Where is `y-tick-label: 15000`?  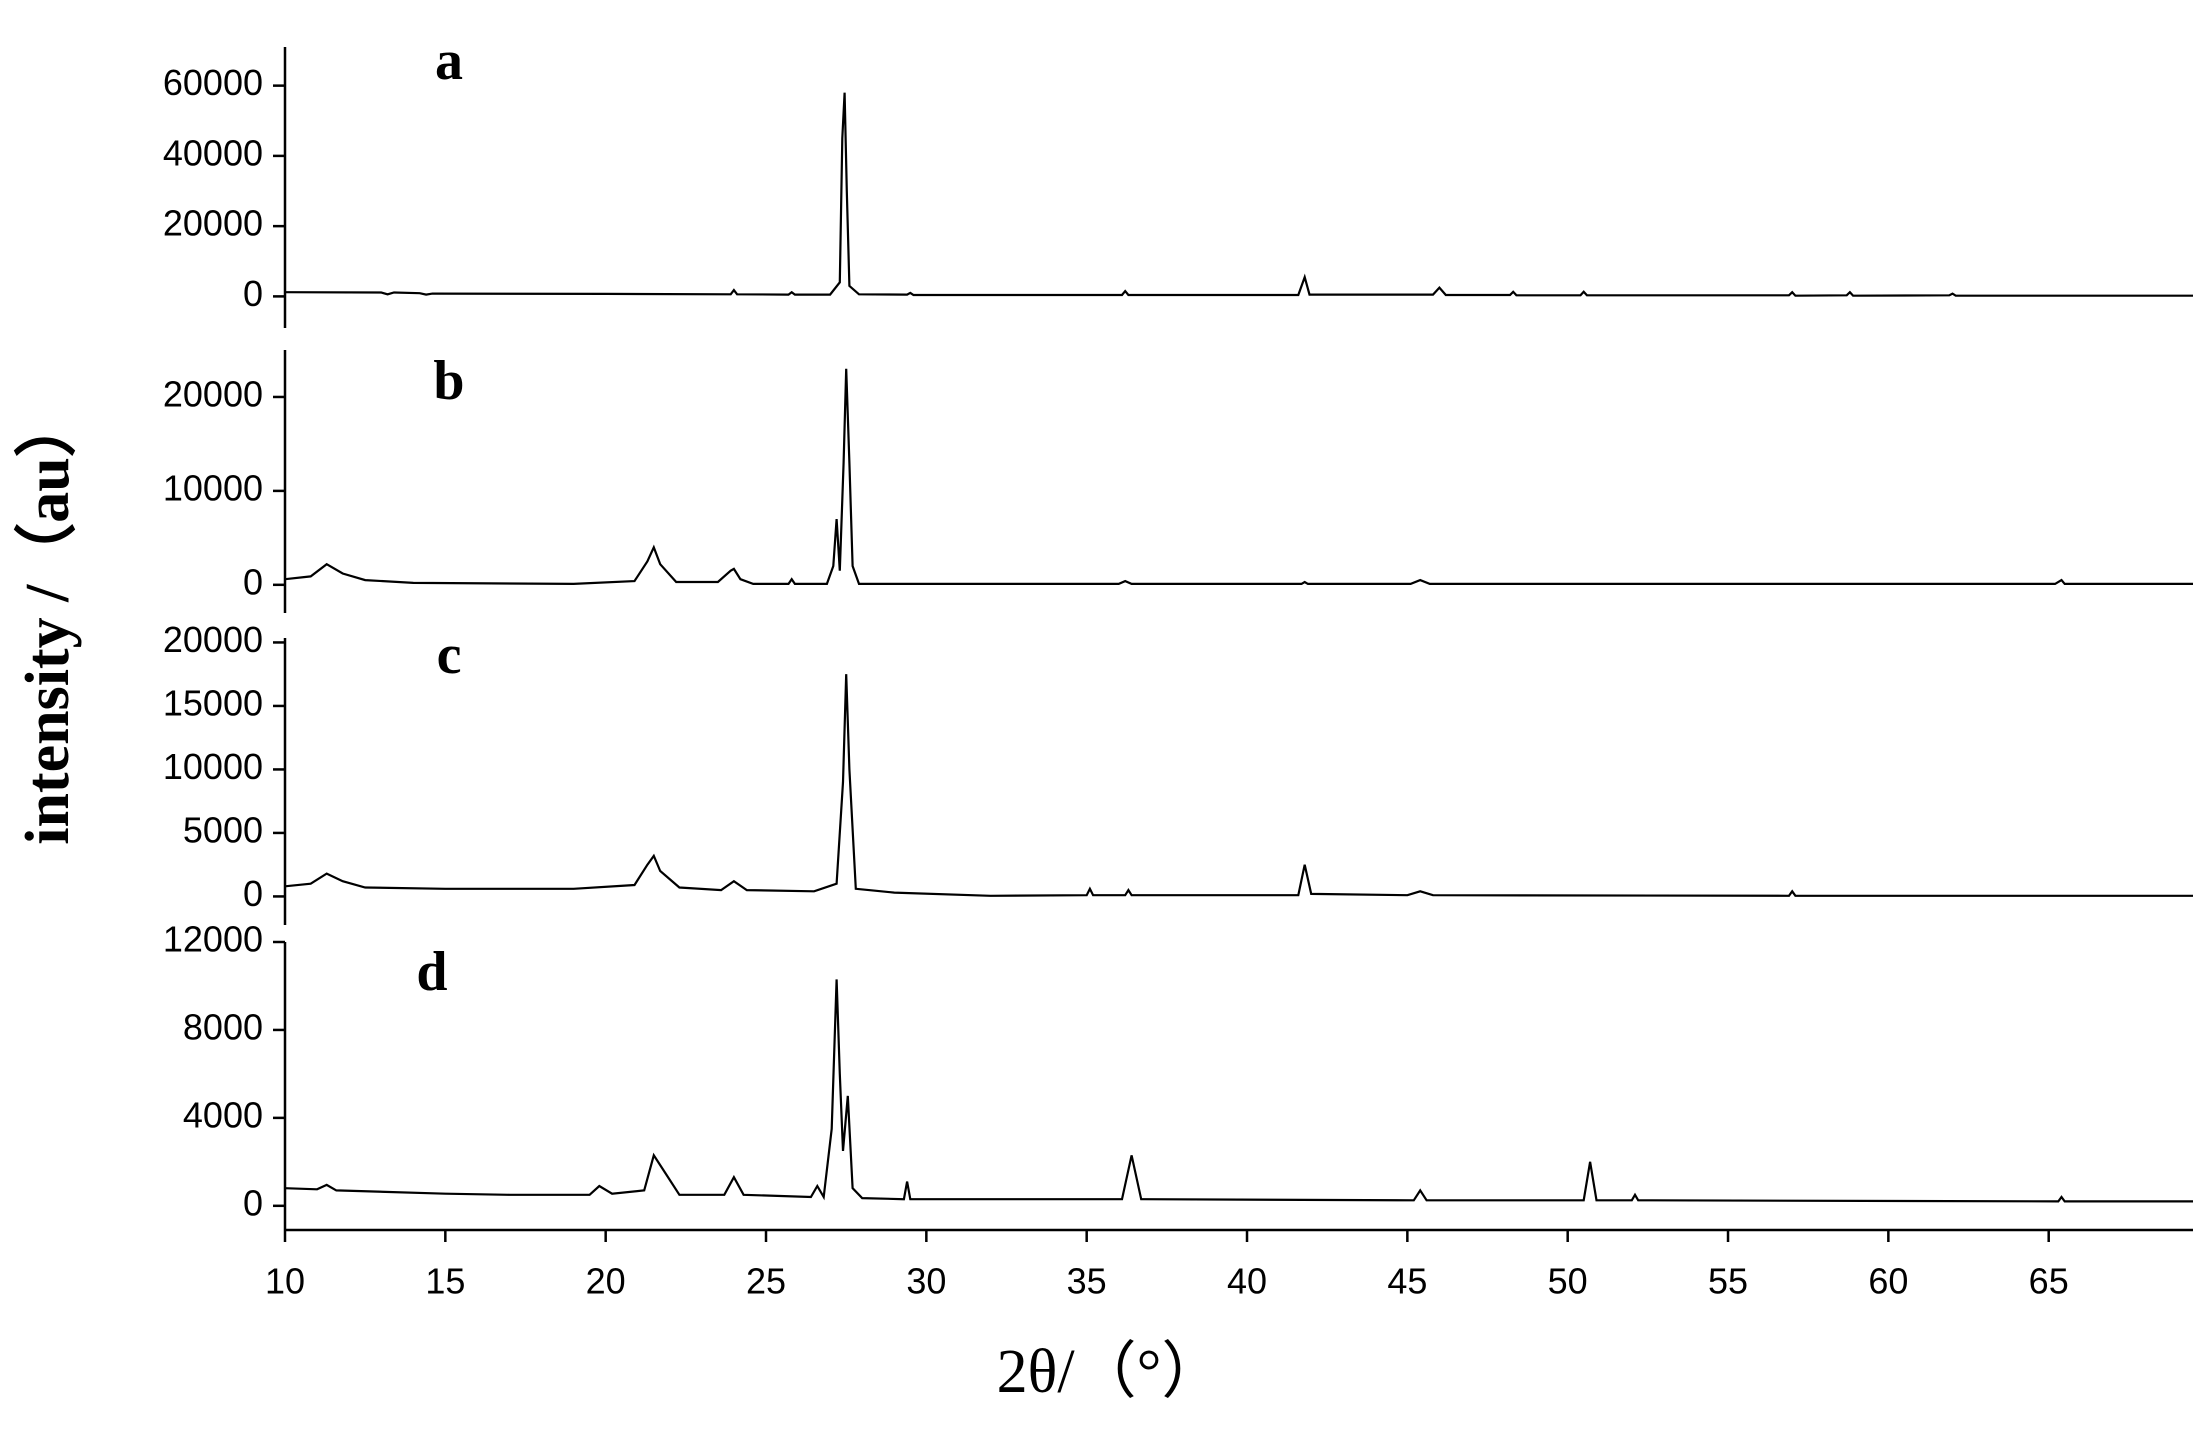 y-tick-label: 15000 is located at coordinates (213, 702).